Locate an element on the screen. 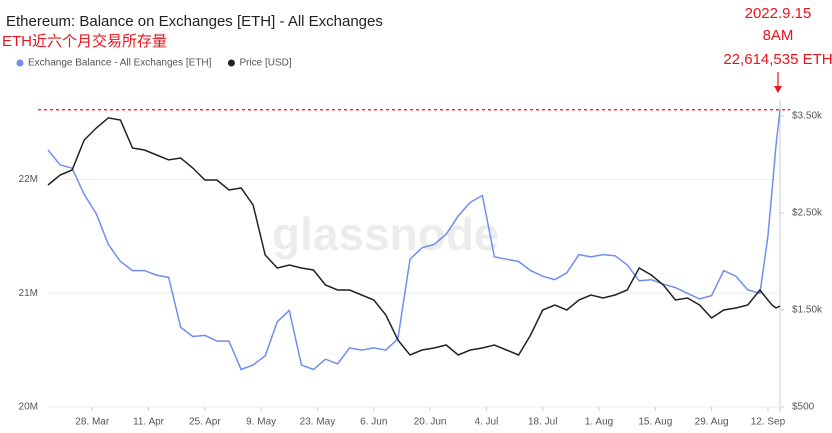 This screenshot has height=433, width=832. y2-tick-label: $3.50k is located at coordinates (807, 116).